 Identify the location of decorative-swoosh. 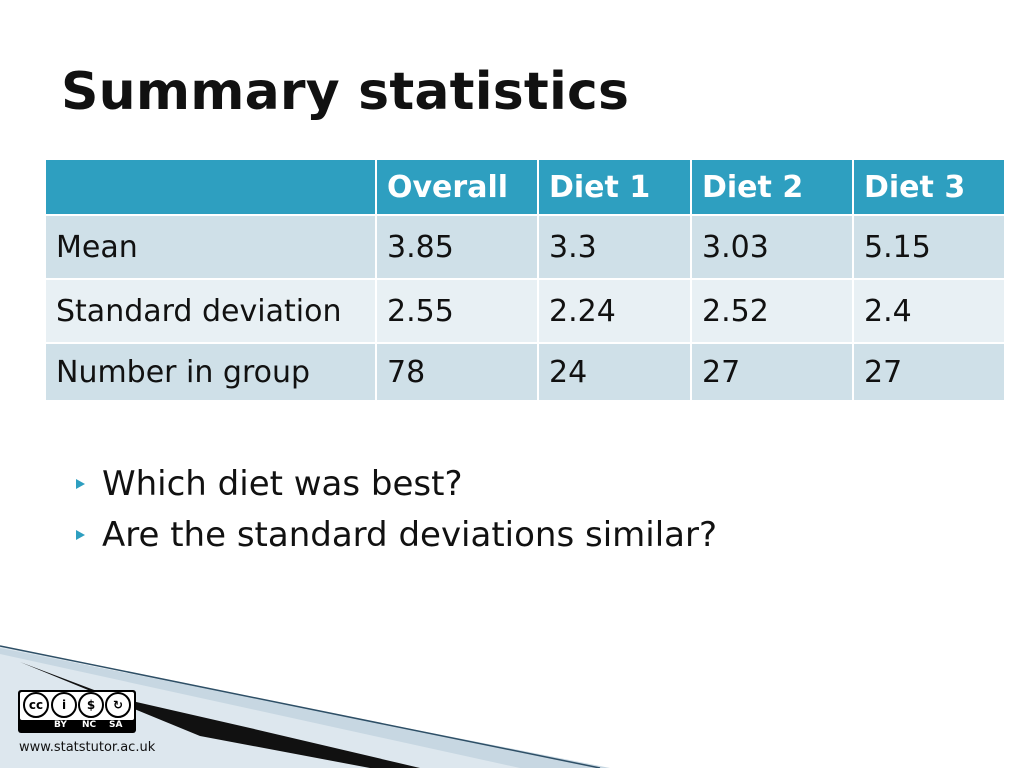
(305, 706).